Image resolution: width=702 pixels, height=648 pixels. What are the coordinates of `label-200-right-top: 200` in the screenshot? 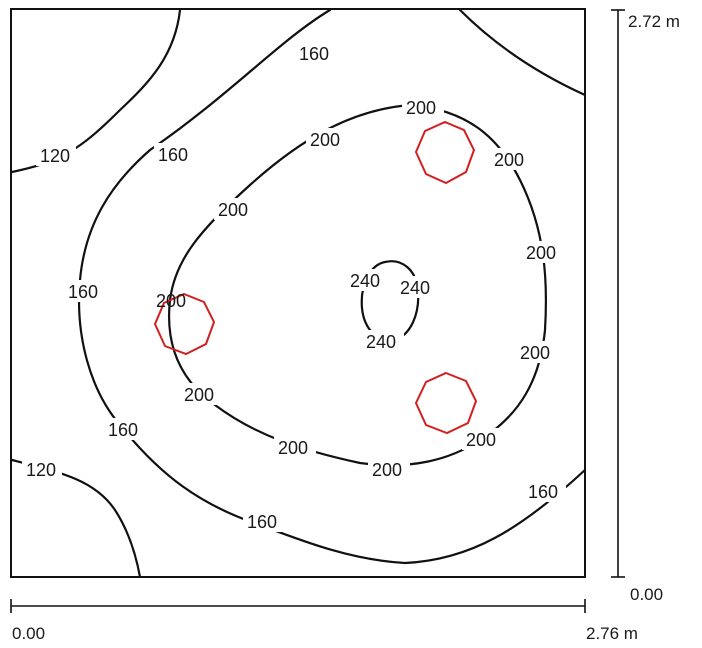 It's located at (509, 160).